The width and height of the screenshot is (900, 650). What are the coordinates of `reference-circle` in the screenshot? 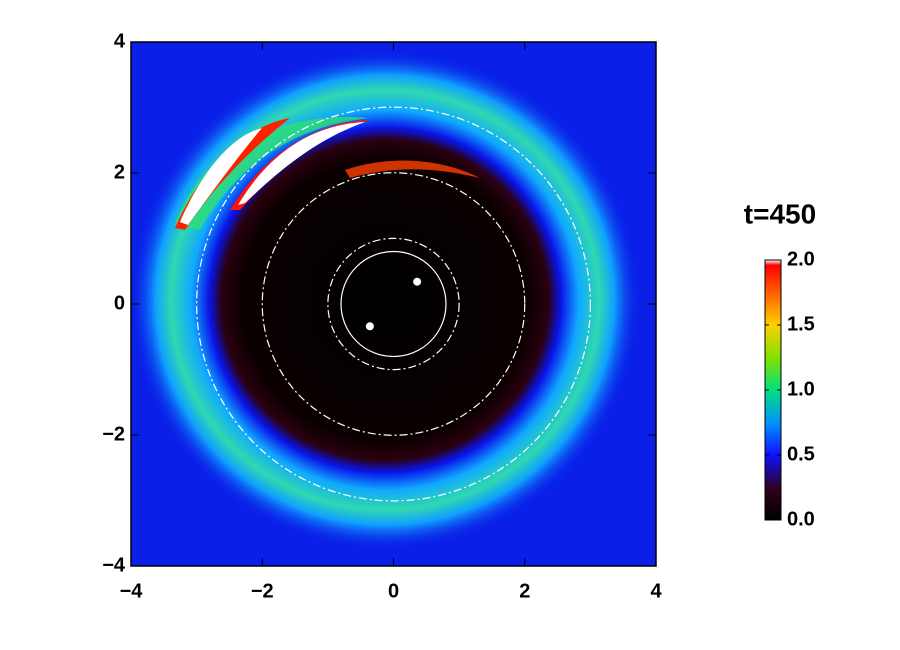 It's located at (393, 304).